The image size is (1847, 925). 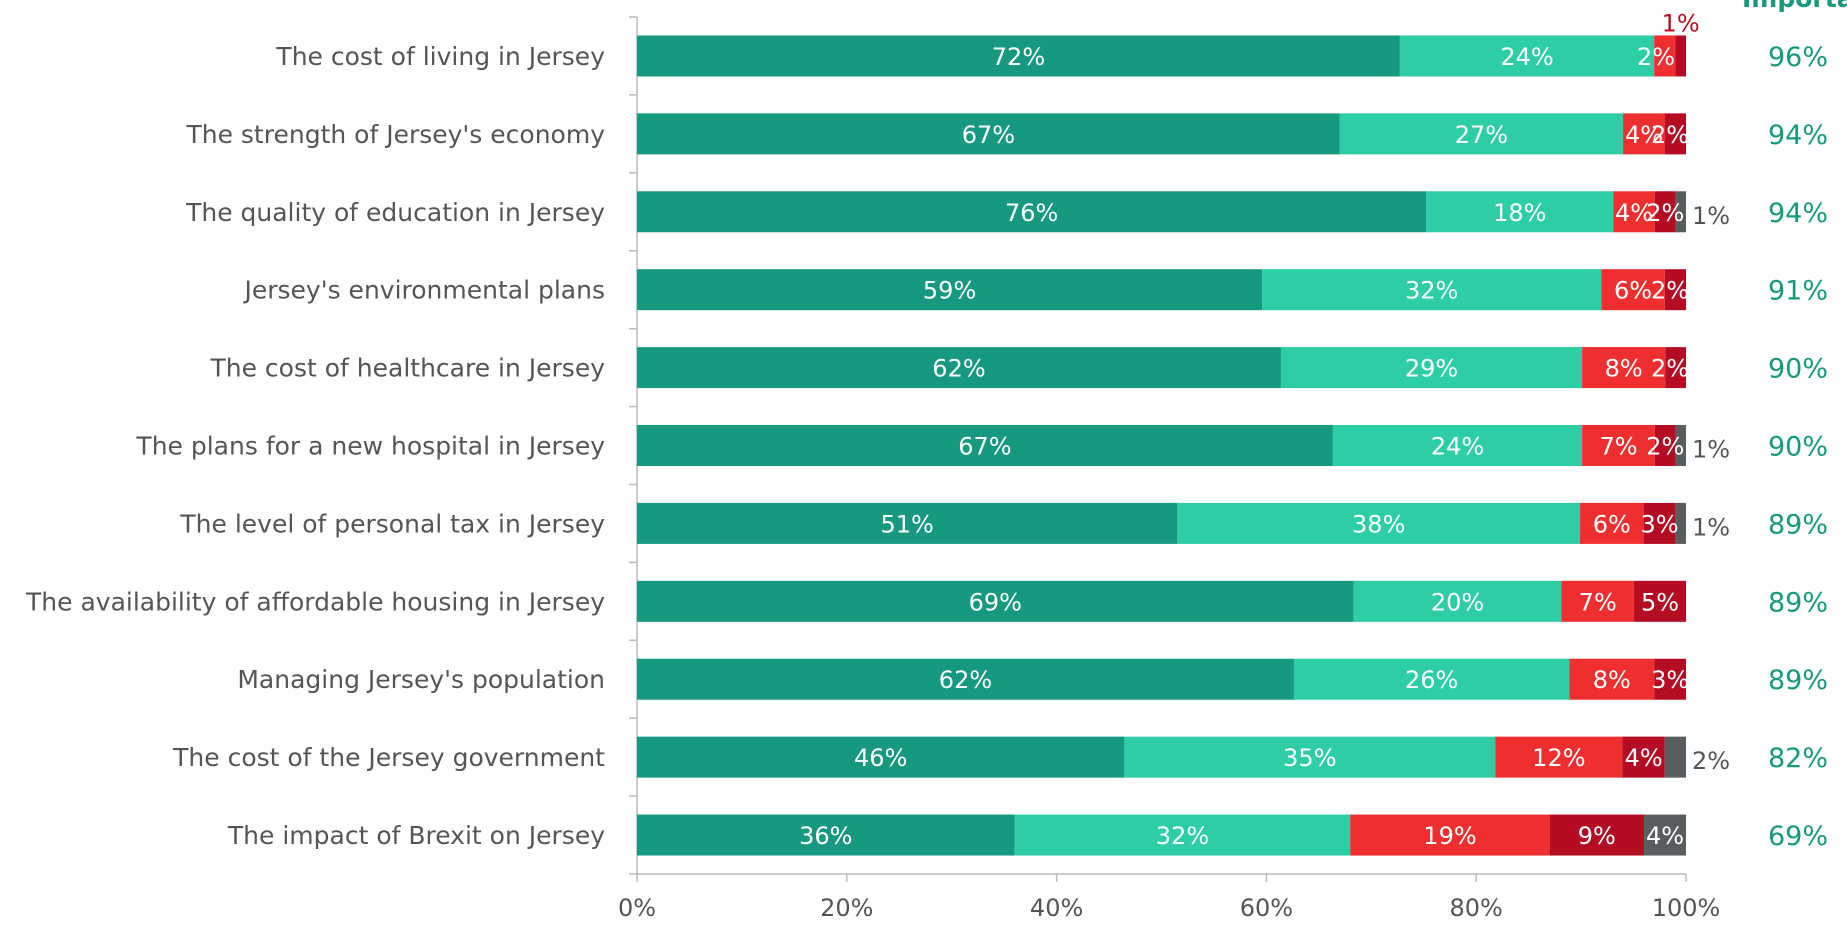 I want to click on data-label: 36%, so click(x=825, y=836).